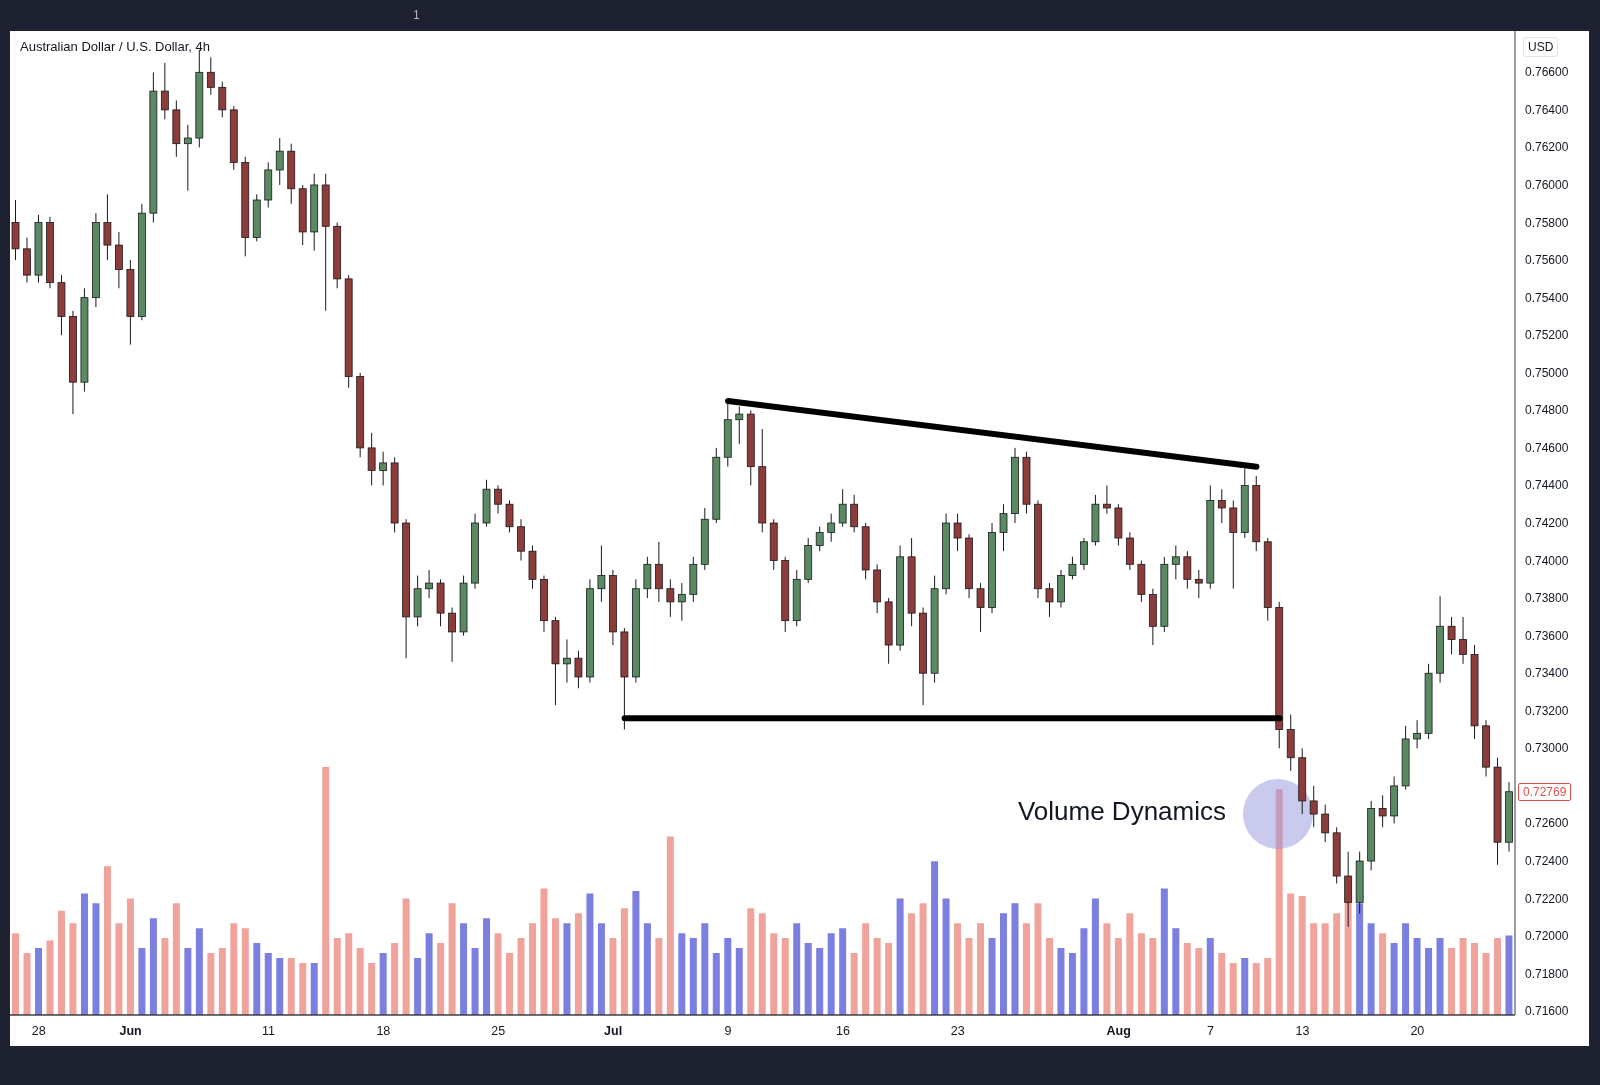  I want to click on y-tick-label: 0.74400, so click(1547, 485).